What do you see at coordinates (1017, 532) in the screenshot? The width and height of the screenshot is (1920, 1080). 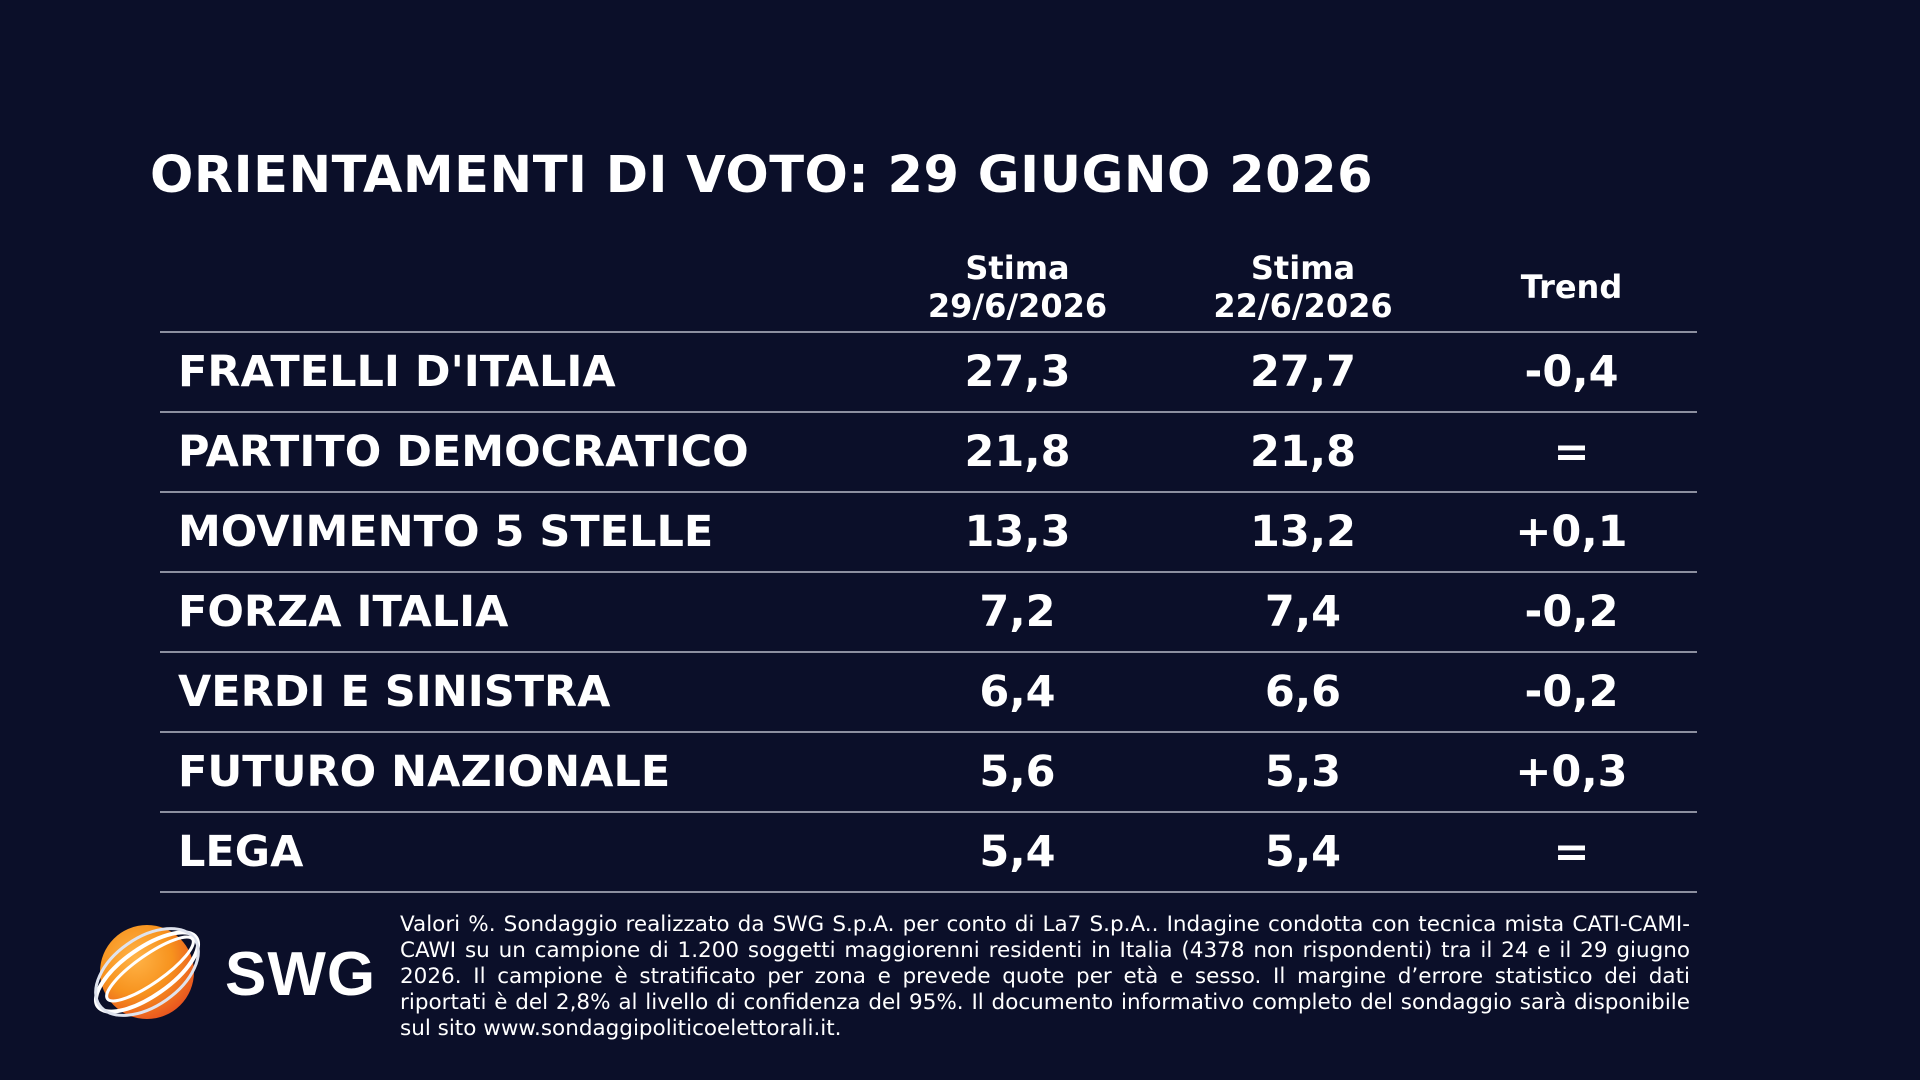 I see `estimate-current: 13,3` at bounding box center [1017, 532].